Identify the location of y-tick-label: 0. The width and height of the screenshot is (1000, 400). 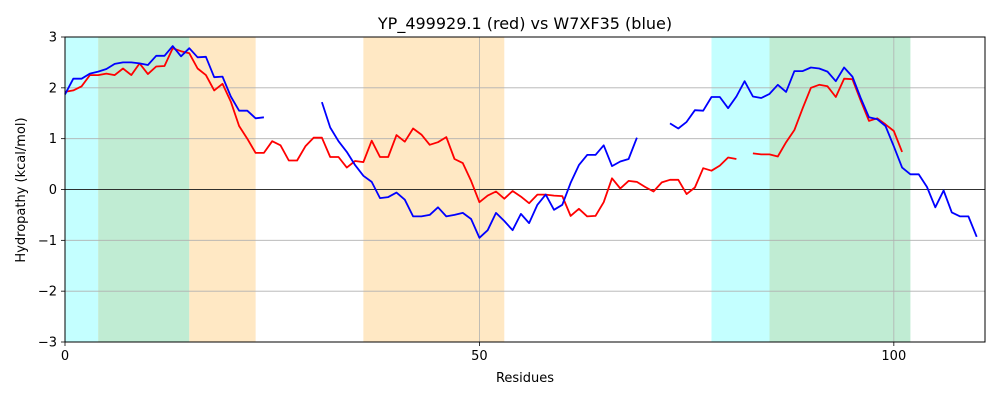
(53, 190).